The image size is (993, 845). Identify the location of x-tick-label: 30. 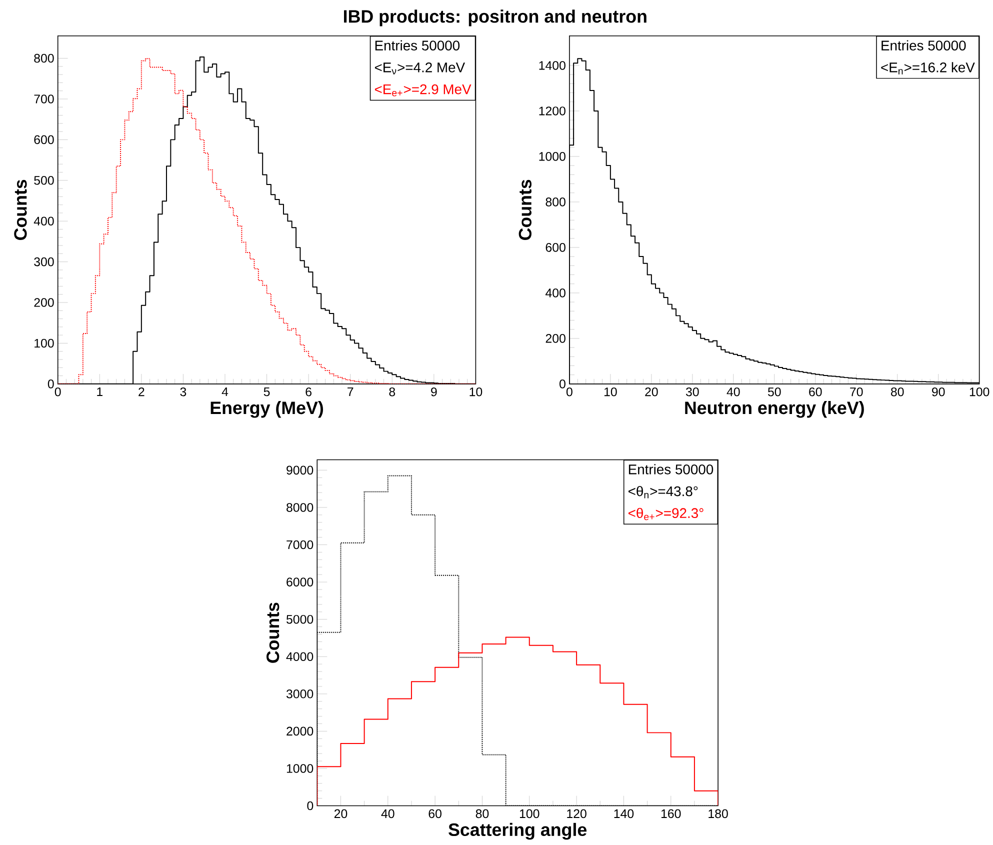
(692, 392).